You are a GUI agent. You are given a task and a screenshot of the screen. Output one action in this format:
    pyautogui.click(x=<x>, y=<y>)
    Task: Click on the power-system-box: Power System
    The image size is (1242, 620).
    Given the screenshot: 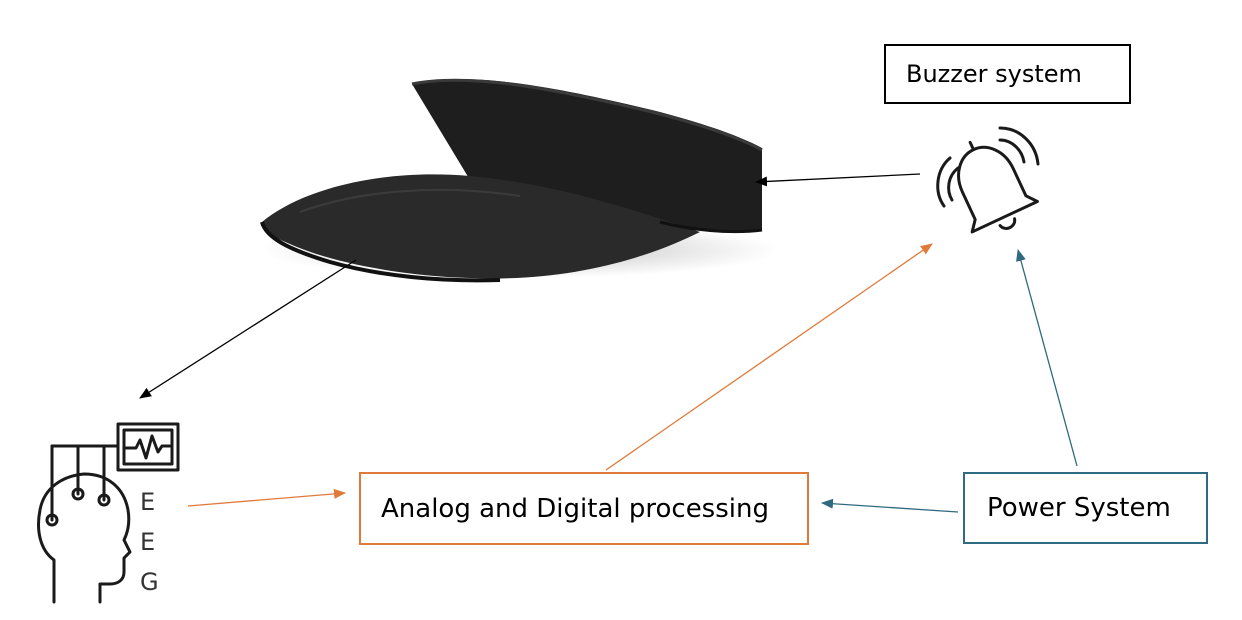 What is the action you would take?
    pyautogui.click(x=1085, y=508)
    